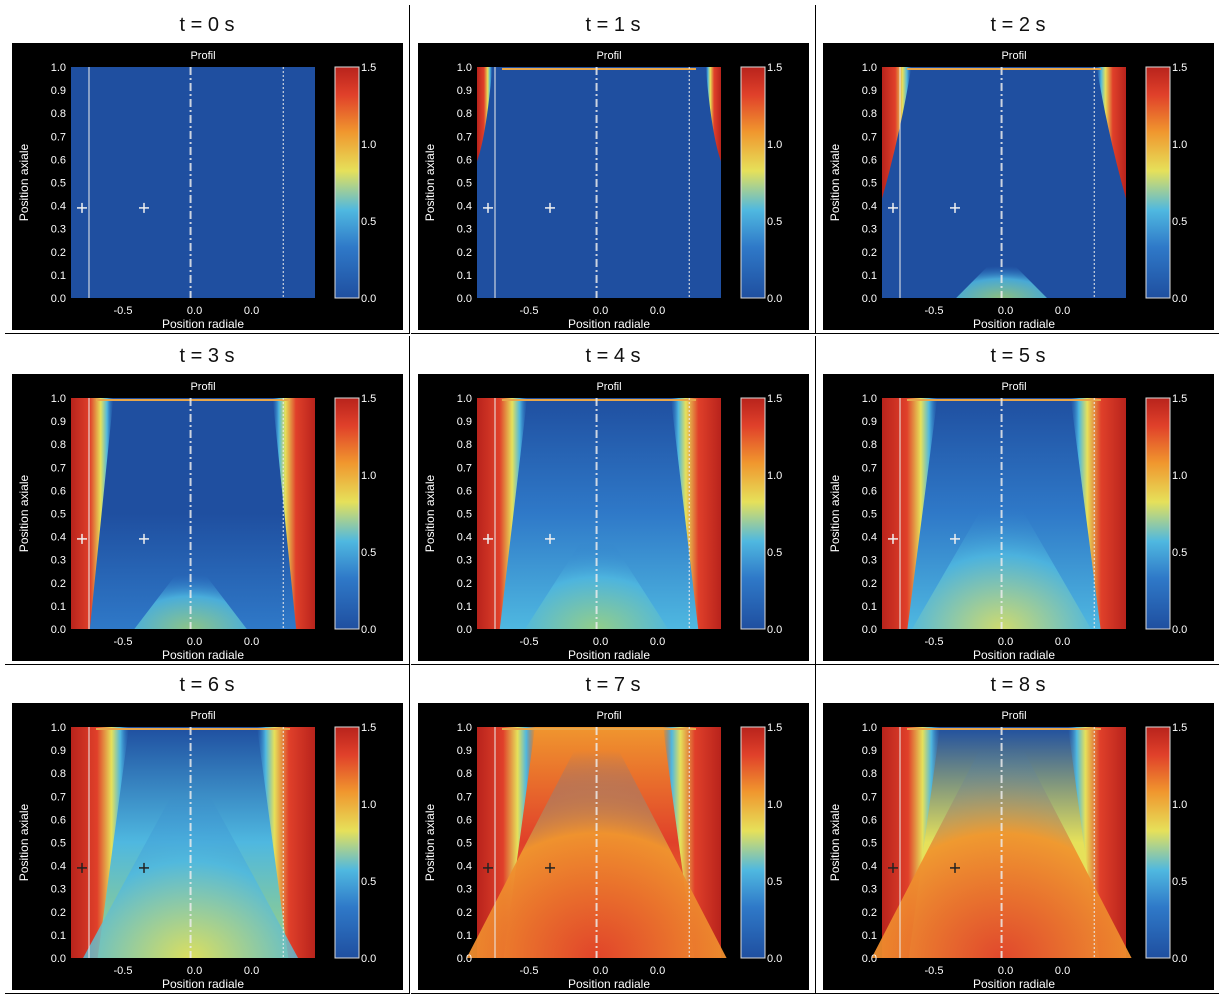 The image size is (1219, 994). I want to click on panel-time-title: t = 8 s, so click(1018, 685).